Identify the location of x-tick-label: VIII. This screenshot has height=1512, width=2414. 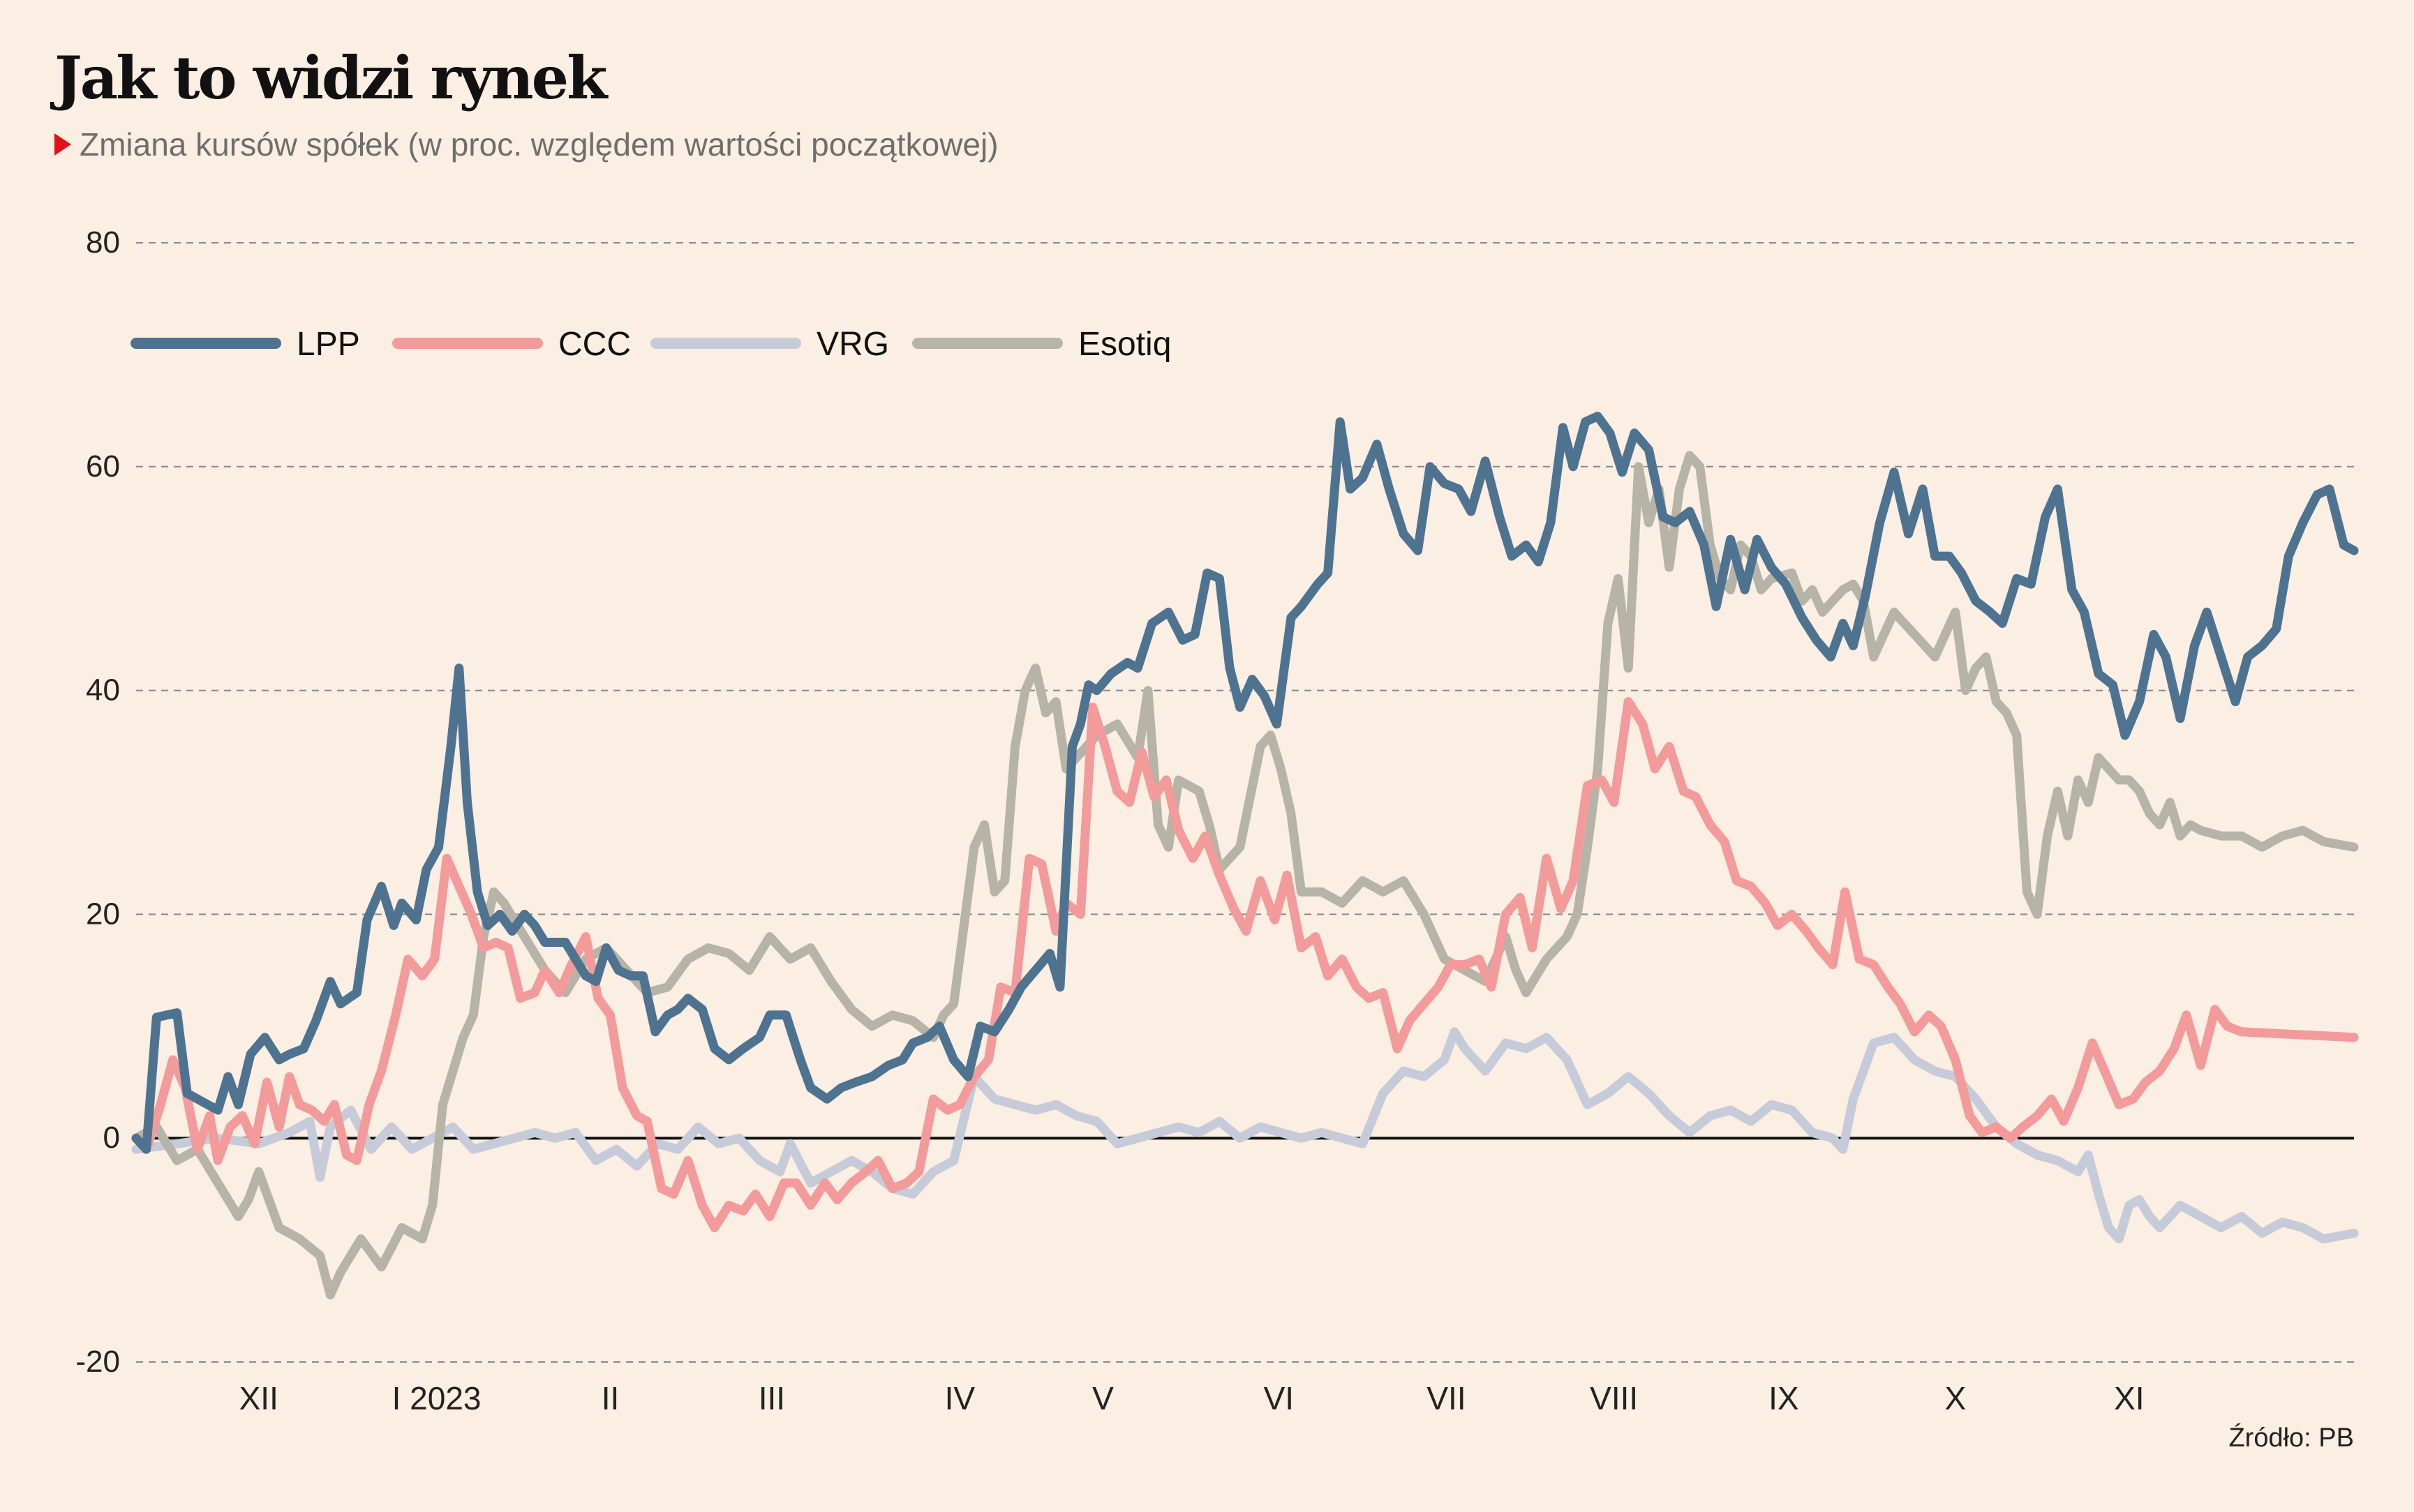
(1614, 1398).